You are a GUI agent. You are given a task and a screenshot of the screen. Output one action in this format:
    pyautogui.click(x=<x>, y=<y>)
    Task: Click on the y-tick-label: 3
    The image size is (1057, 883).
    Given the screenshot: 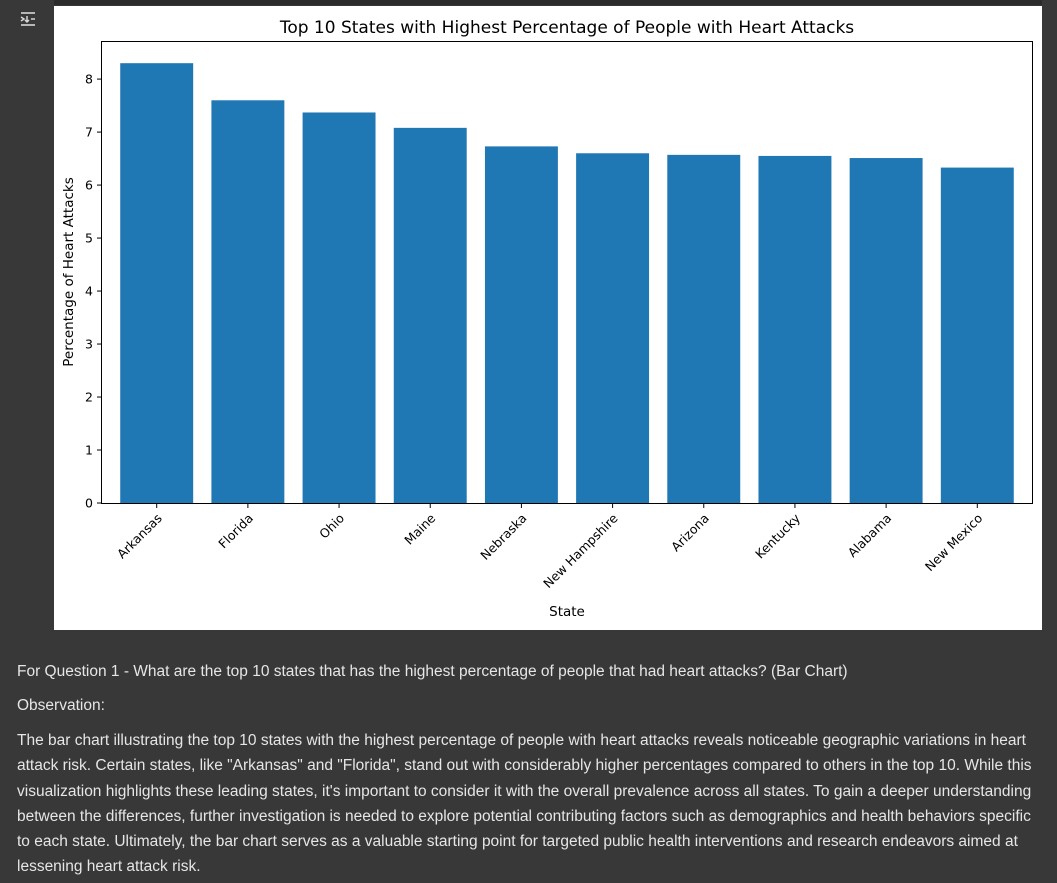 What is the action you would take?
    pyautogui.click(x=89, y=344)
    